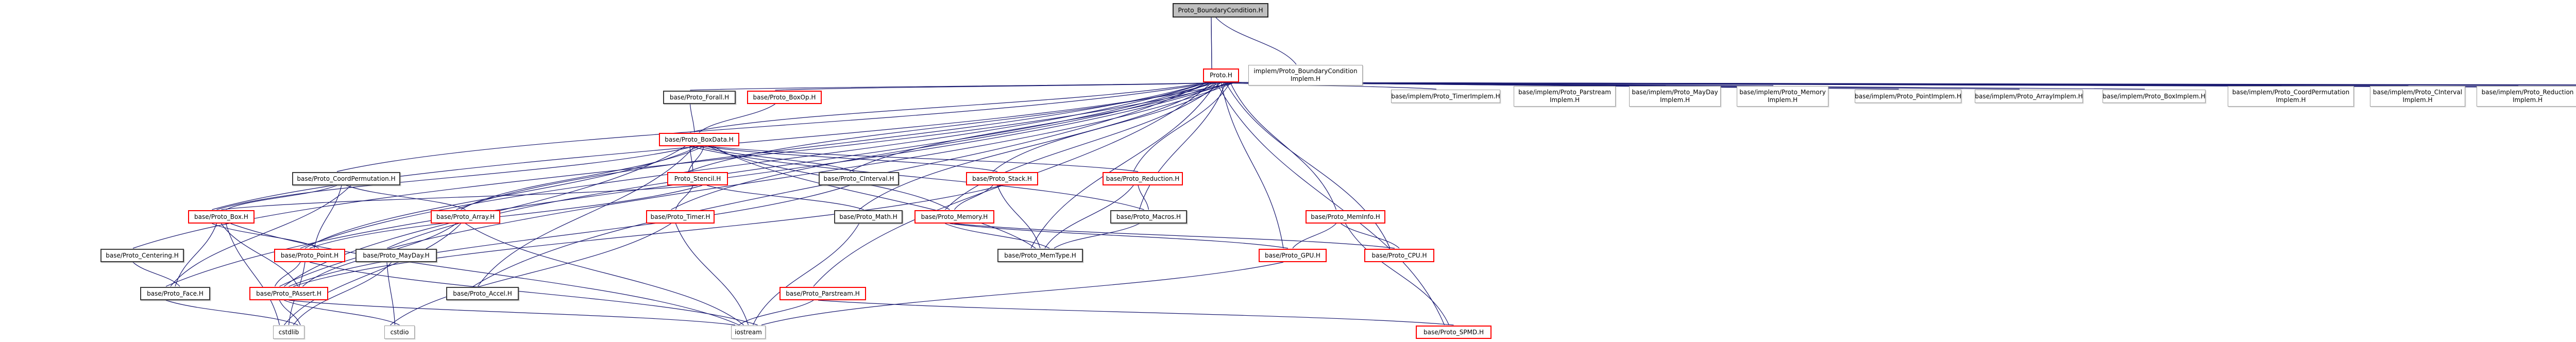 The width and height of the screenshot is (2576, 342). What do you see at coordinates (2154, 96) in the screenshot?
I see `graph-node-box_i: base/implem/Proto_BoxImplem.H` at bounding box center [2154, 96].